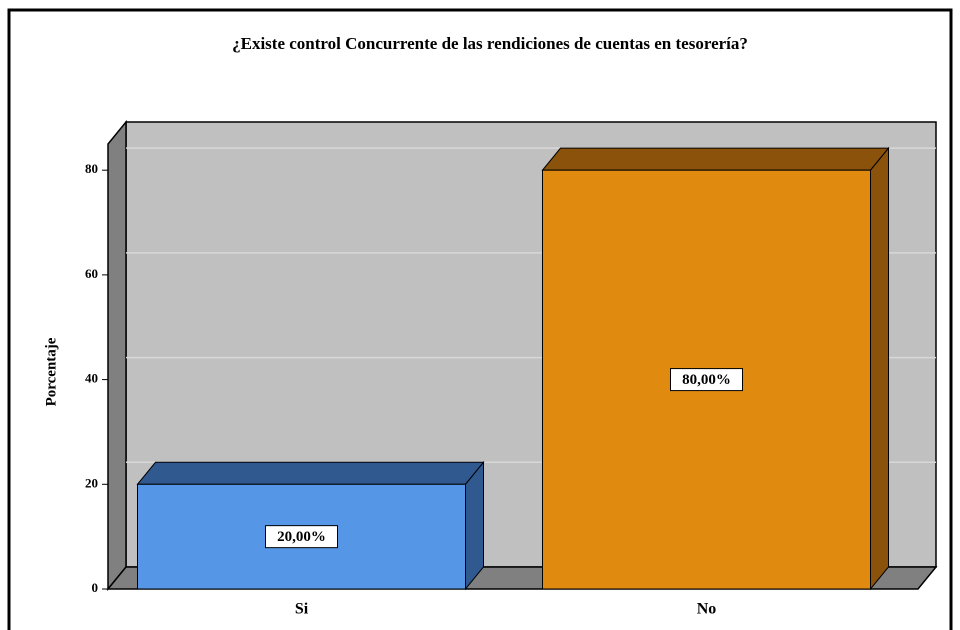 This screenshot has height=630, width=960. What do you see at coordinates (91, 378) in the screenshot?
I see `y-tick-label: 40` at bounding box center [91, 378].